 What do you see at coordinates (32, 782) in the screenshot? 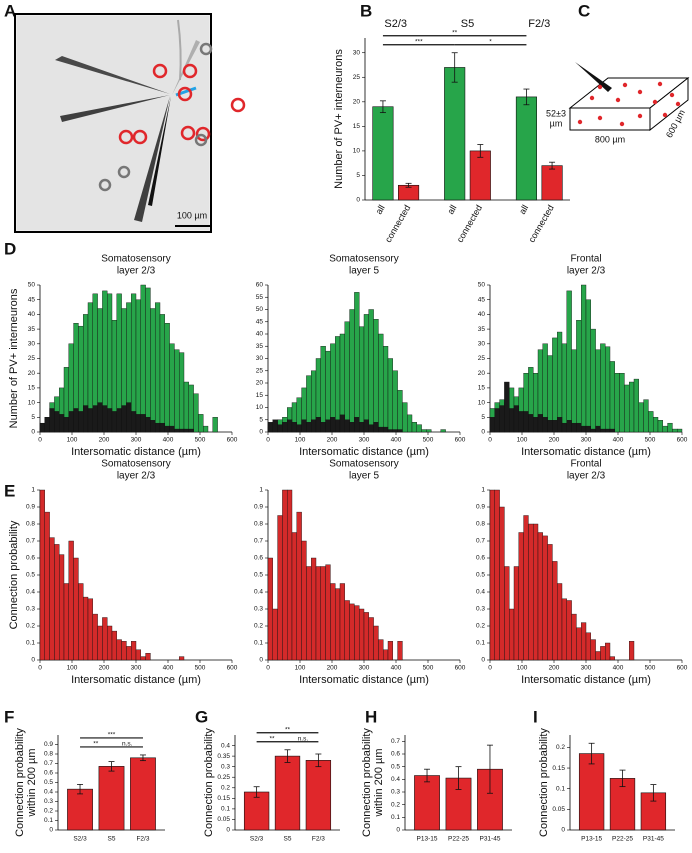
I see `y-axis-label: within 200 µm` at bounding box center [32, 782].